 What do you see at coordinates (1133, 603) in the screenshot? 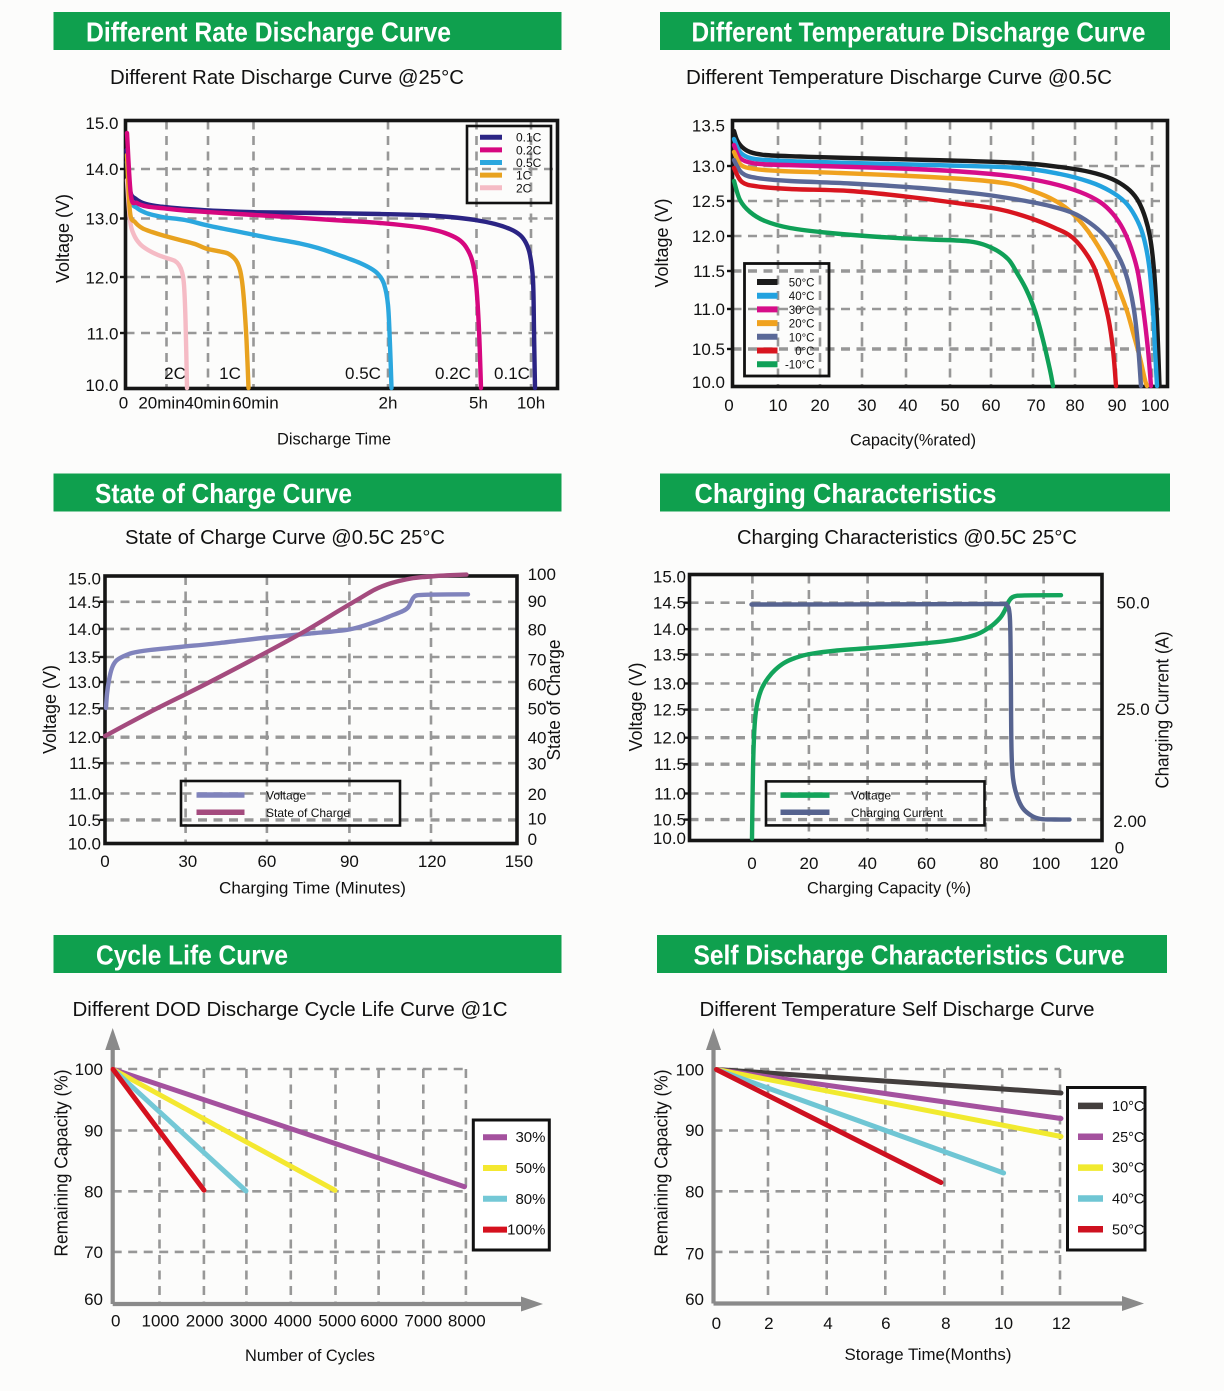
I see `svg-text: 50.0` at bounding box center [1133, 603].